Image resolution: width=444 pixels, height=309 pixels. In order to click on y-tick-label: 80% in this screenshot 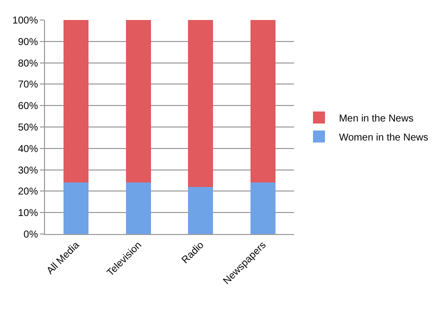, I will do `click(28, 64)`.